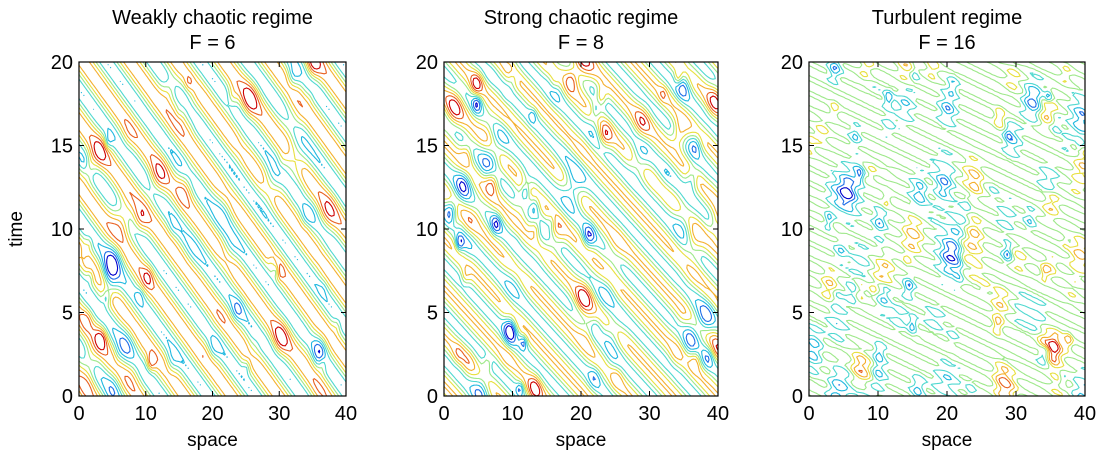  What do you see at coordinates (581, 43) in the screenshot?
I see `panel-subtitle: F = 8` at bounding box center [581, 43].